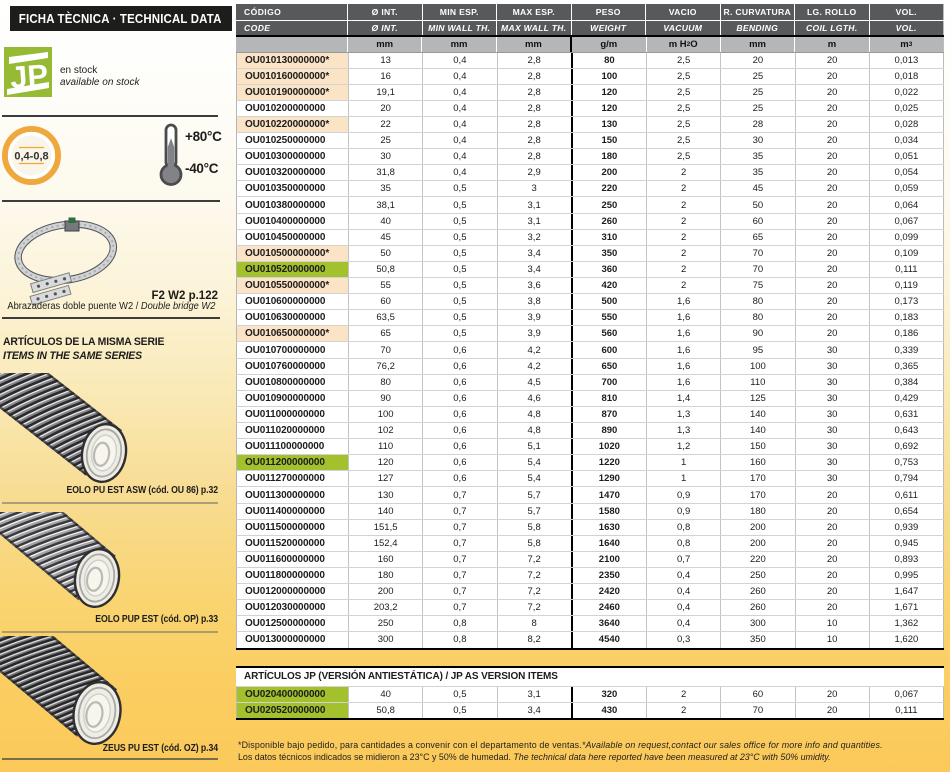  What do you see at coordinates (29, 77) in the screenshot?
I see `svg-text: JP` at bounding box center [29, 77].